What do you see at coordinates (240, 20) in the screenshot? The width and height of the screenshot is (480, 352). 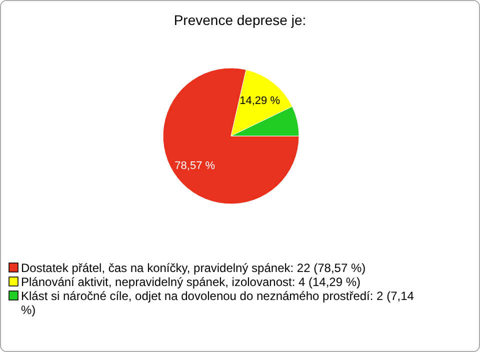 I see `chart-title: Prevence deprese je:` at bounding box center [240, 20].